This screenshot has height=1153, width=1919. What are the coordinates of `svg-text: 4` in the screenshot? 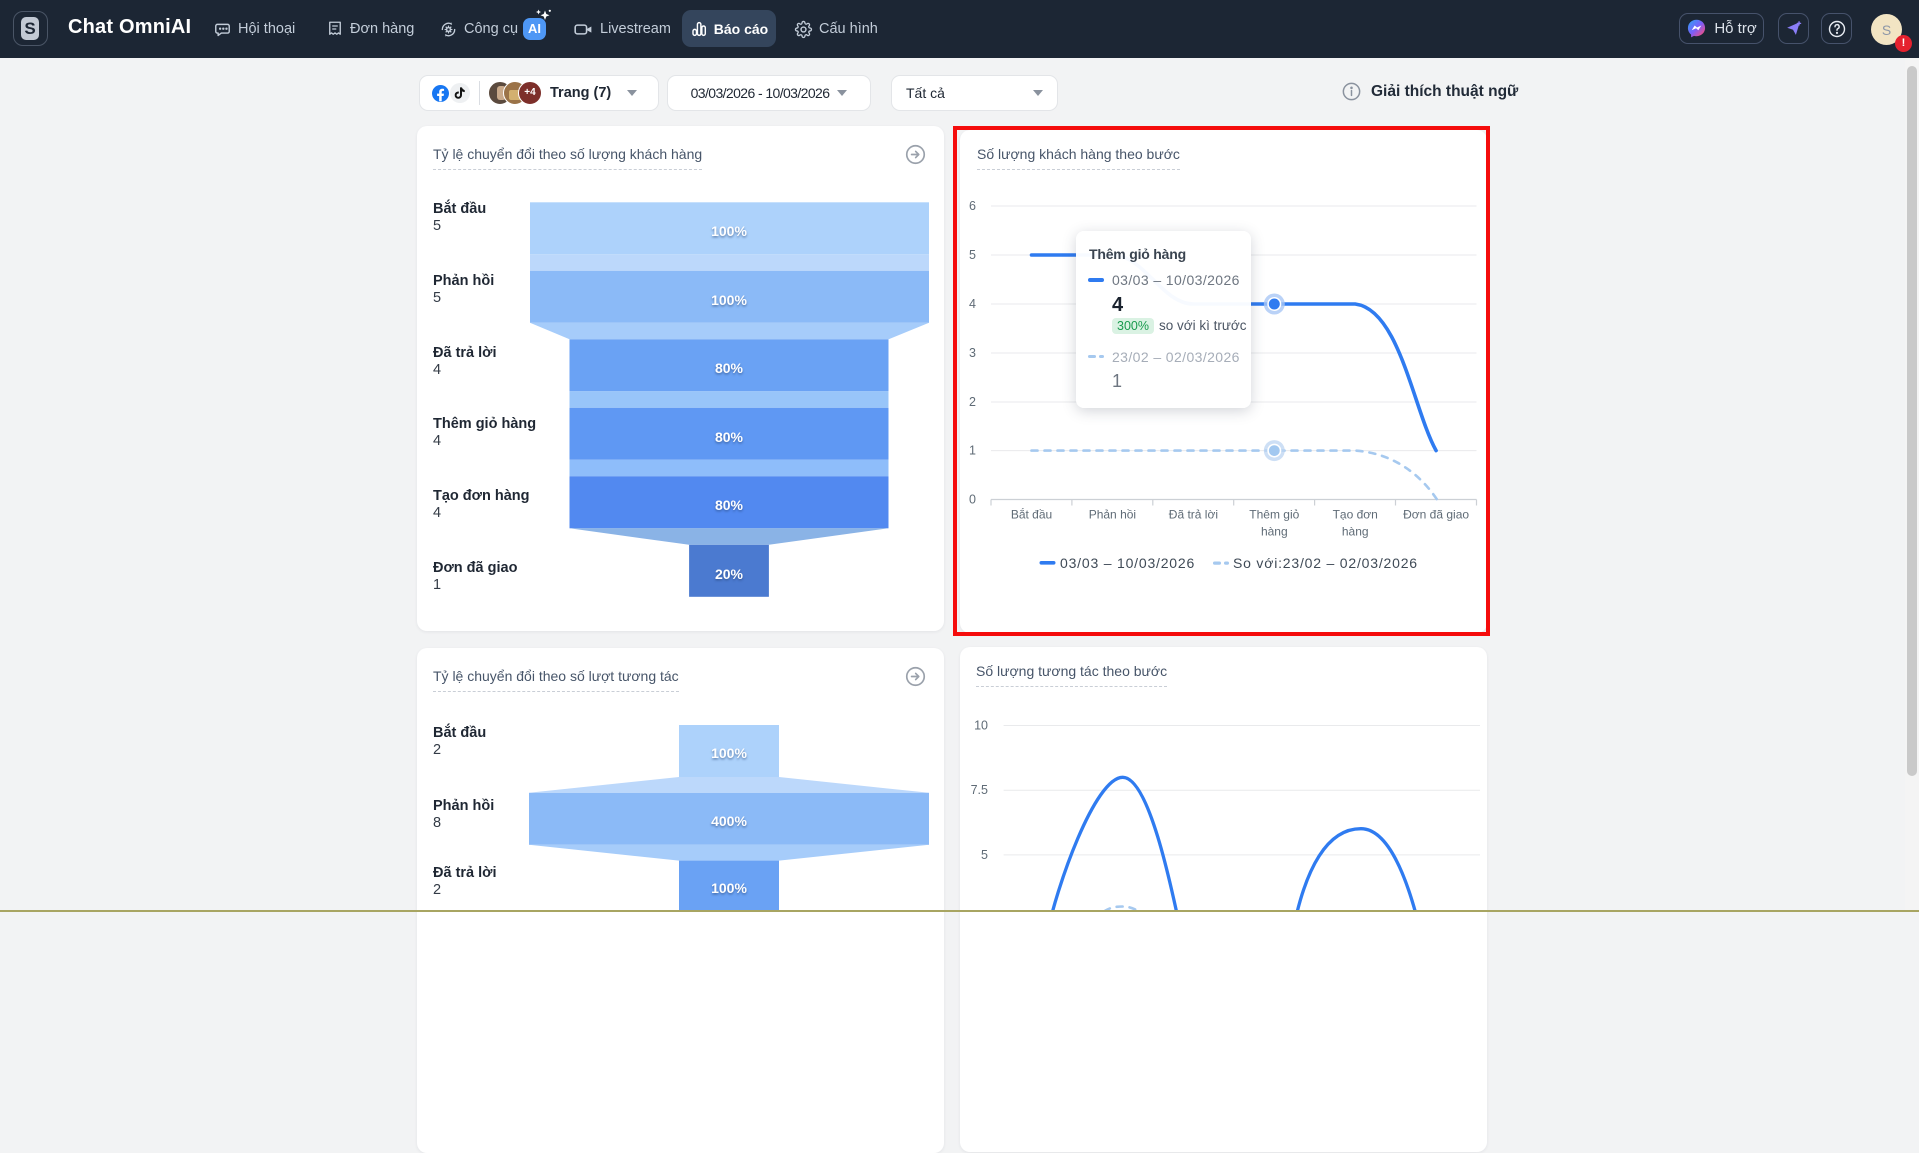 It's located at (972, 304).